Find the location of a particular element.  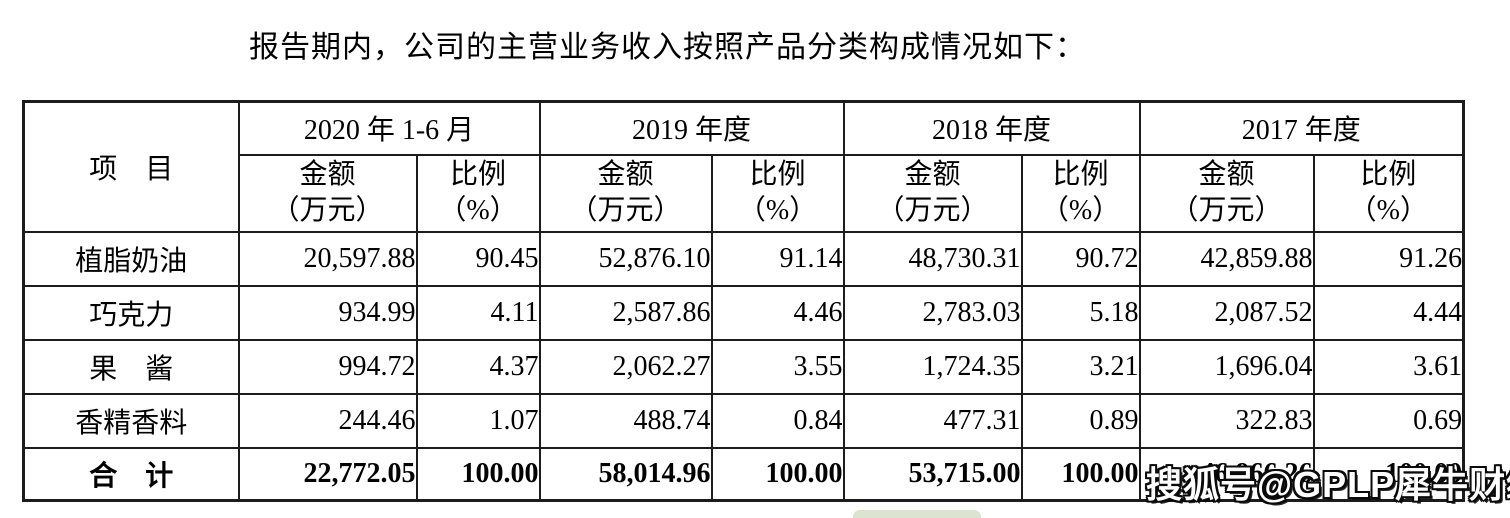

subheader-ratio-2020: 比例 （%） is located at coordinates (478, 193).